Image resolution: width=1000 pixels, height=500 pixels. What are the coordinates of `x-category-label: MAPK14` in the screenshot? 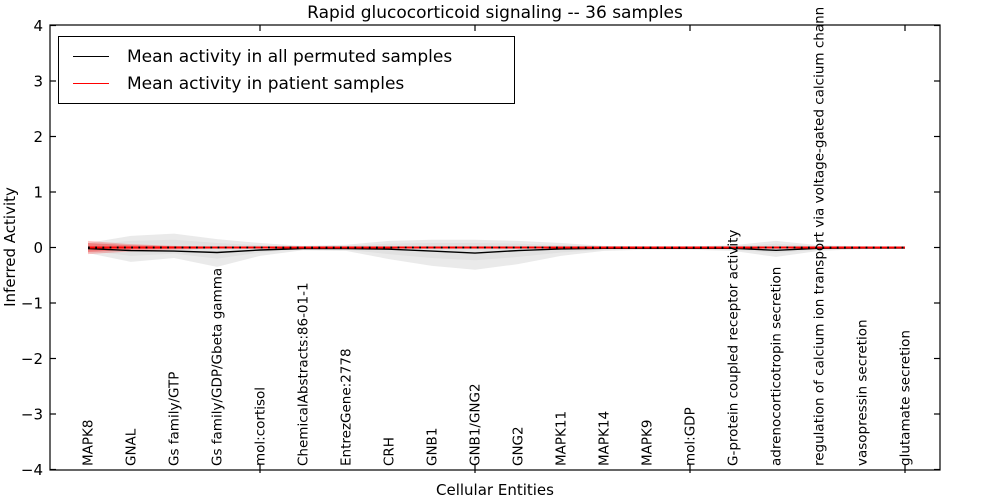 It's located at (605, 438).